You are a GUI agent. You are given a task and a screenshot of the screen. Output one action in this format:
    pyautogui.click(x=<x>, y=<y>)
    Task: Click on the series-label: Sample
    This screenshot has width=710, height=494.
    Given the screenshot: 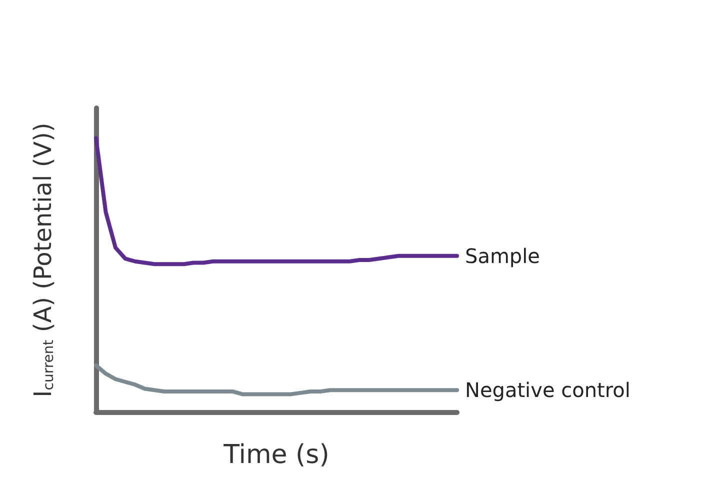 What is the action you would take?
    pyautogui.click(x=502, y=256)
    